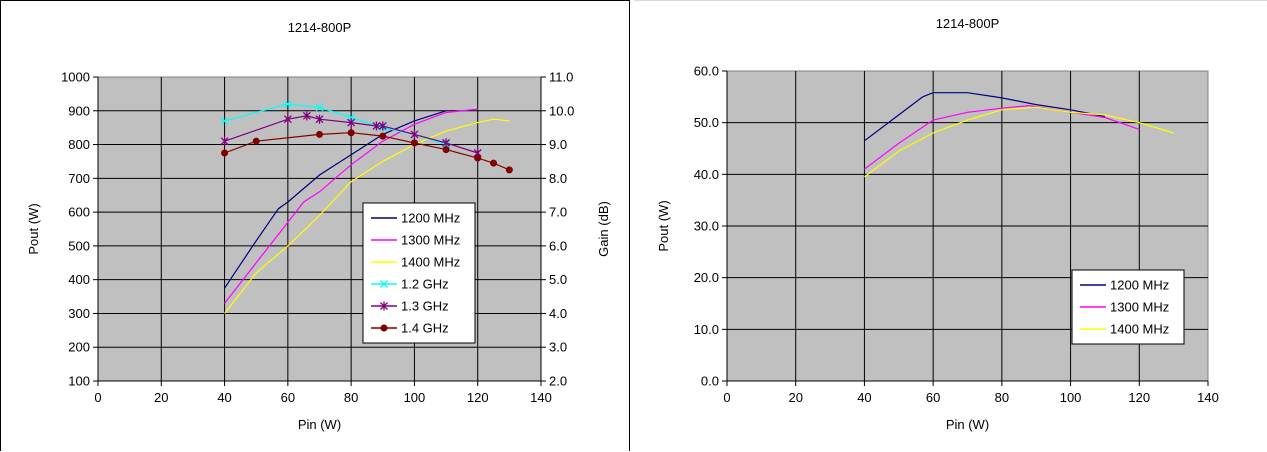 The image size is (1267, 452). What do you see at coordinates (558, 313) in the screenshot?
I see `y2-tick-label: 4.0` at bounding box center [558, 313].